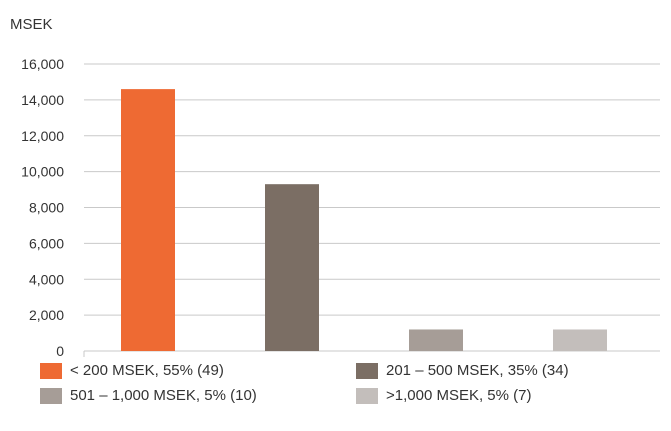  What do you see at coordinates (42, 64) in the screenshot?
I see `y-tick-label: 16,000` at bounding box center [42, 64].